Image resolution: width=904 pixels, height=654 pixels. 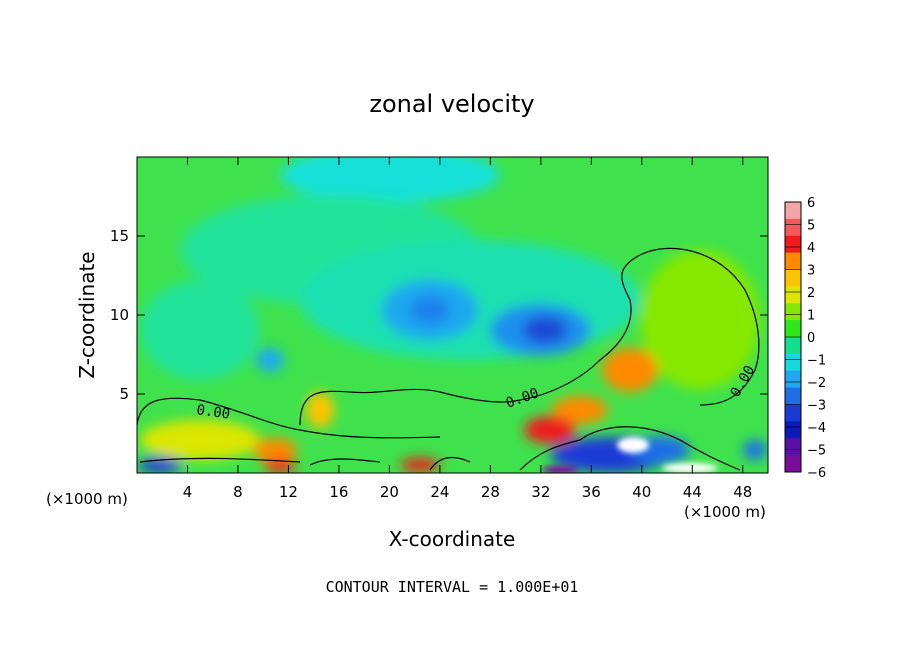 I want to click on x-tick-label: 24, so click(x=439, y=492).